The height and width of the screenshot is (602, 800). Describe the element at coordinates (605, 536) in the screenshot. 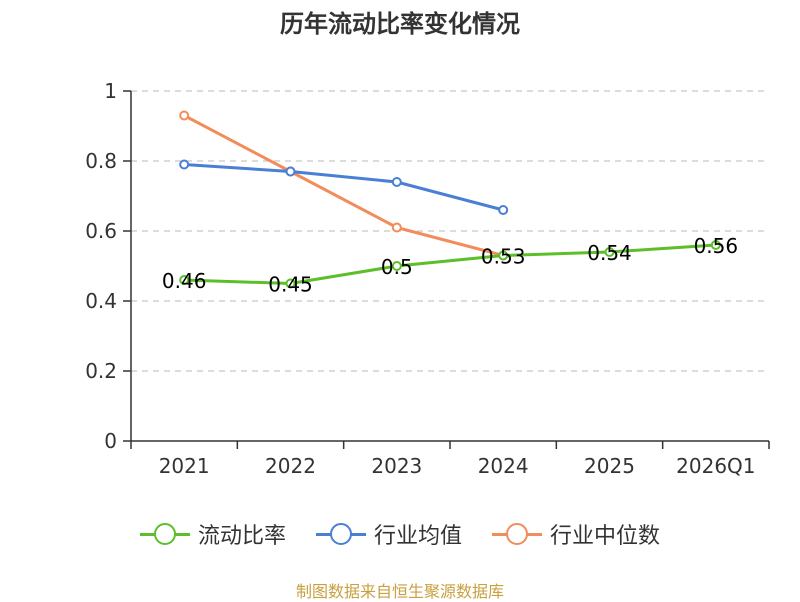

I see `legend-label: 行业中位数` at that location.